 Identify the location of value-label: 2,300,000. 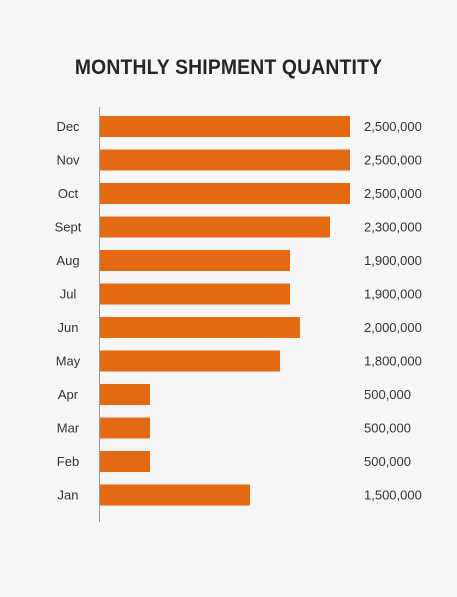
(393, 227).